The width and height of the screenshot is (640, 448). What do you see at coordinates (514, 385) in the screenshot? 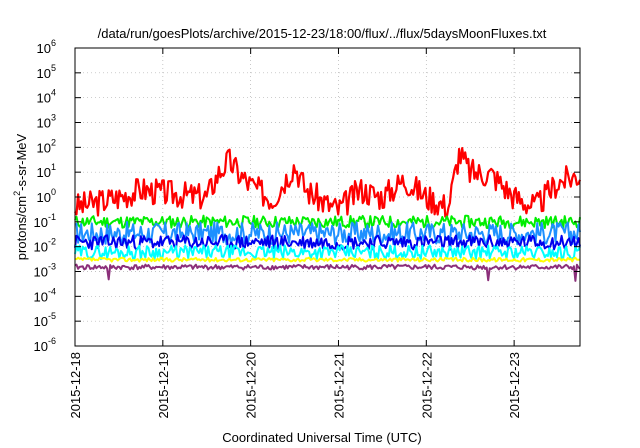
I see `x-tick-label: 2015-12-23` at bounding box center [514, 385].